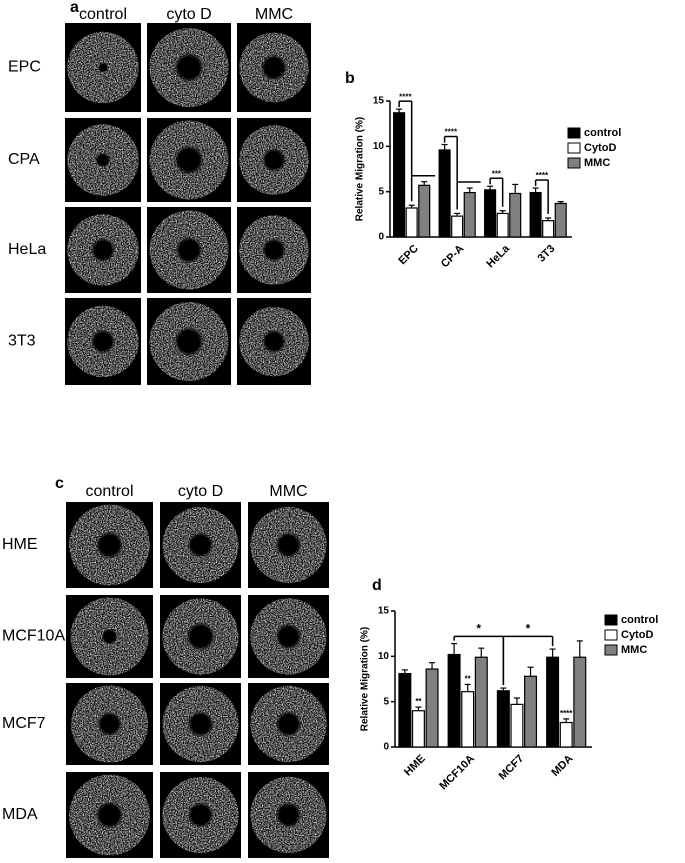 The width and height of the screenshot is (685, 863). I want to click on panel-letter: b, so click(350, 78).